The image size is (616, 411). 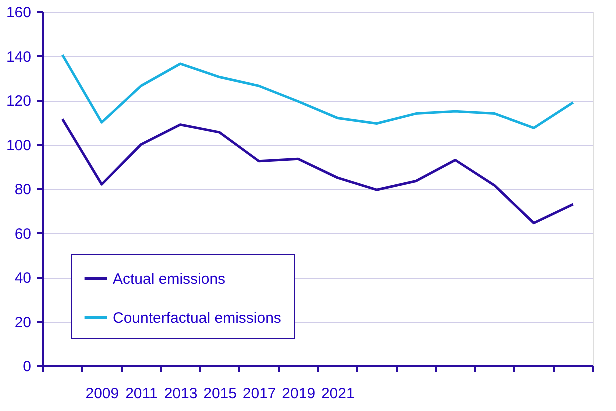 I want to click on x-tick-label: 2011, so click(x=142, y=394).